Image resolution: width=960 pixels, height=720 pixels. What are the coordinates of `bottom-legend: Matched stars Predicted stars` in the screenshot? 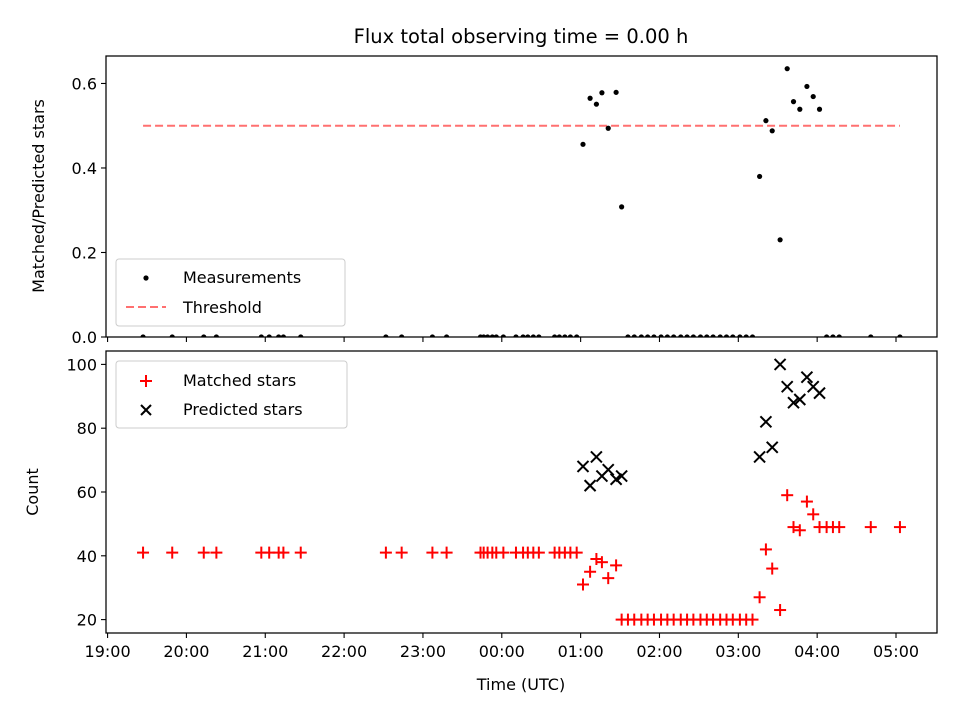 It's located at (231, 394).